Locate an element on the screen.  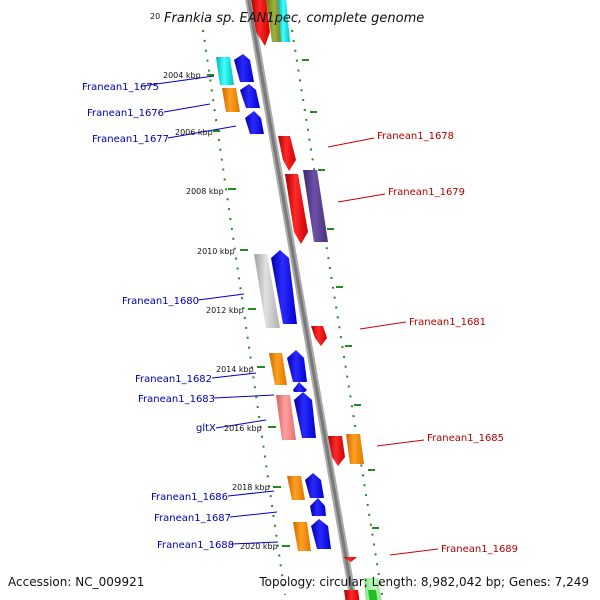
gene-label-right: Franean1_1685 is located at coordinates (465, 438).